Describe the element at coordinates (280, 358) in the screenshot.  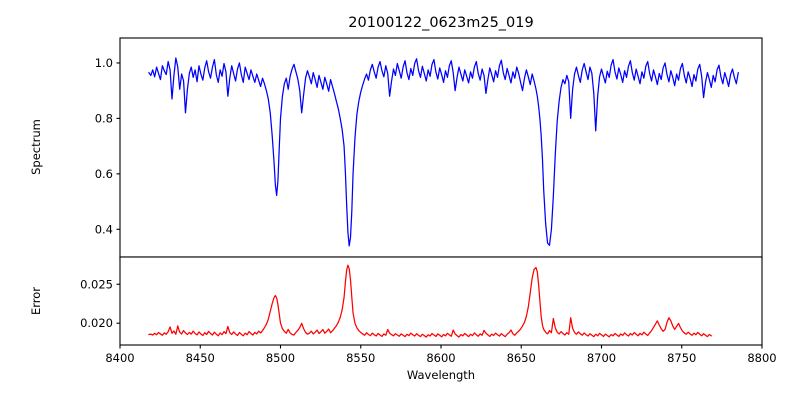
I see `xtick-label: 8500` at that location.